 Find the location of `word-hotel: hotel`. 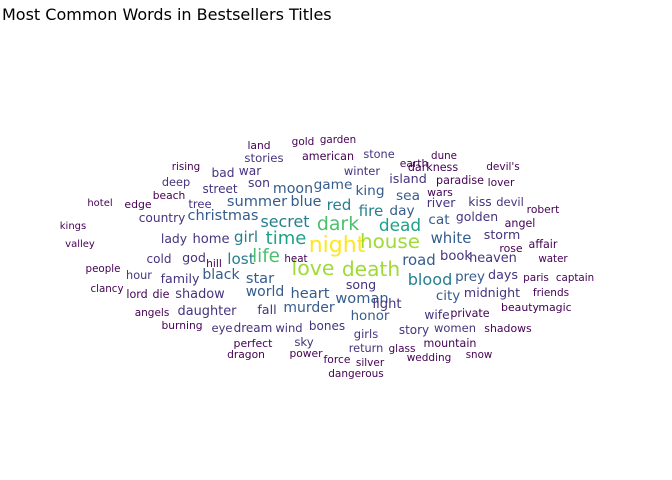

word-hotel: hotel is located at coordinates (99, 203).